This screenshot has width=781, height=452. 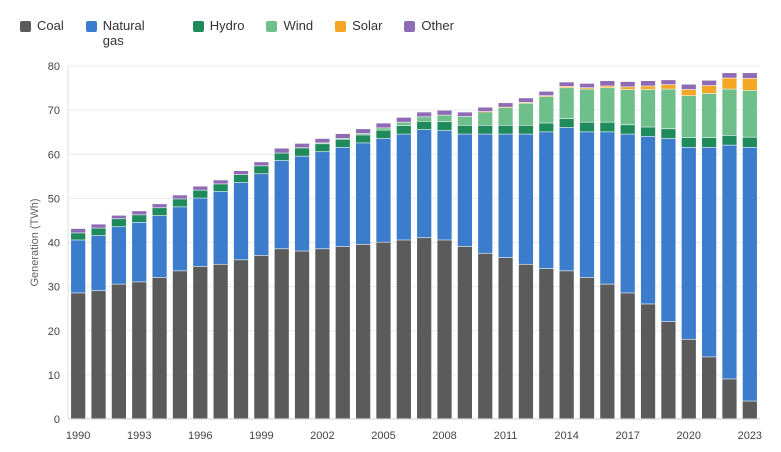 I want to click on bar-segment-coal-1995, so click(x=180, y=345).